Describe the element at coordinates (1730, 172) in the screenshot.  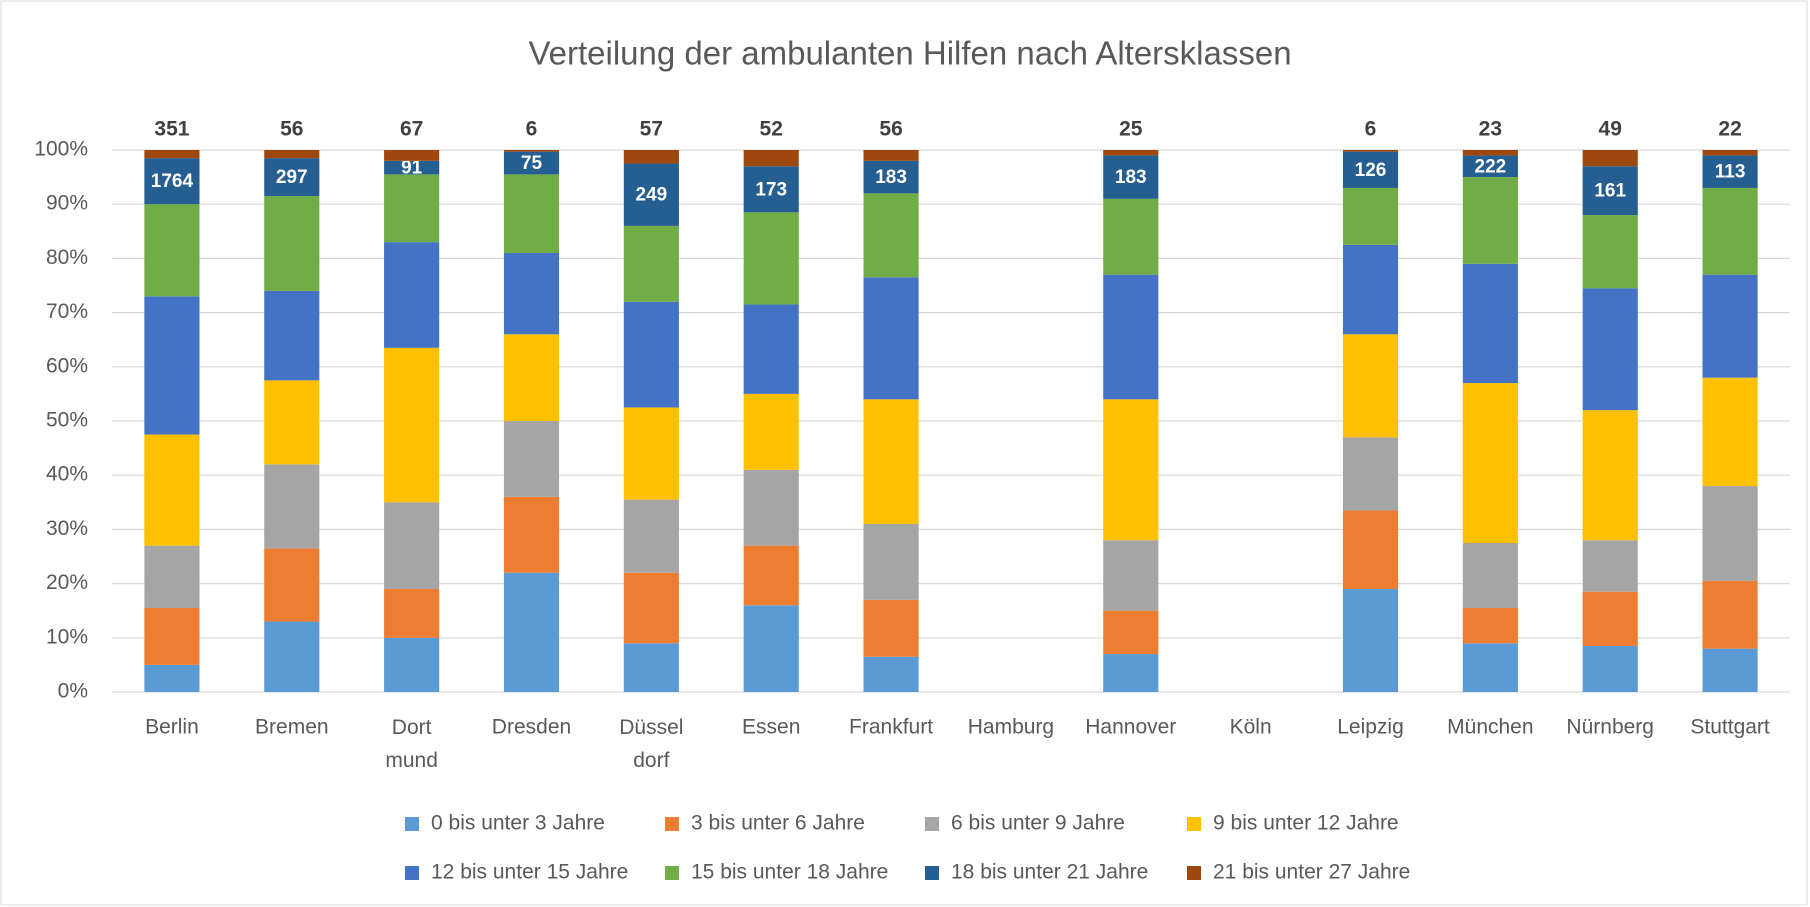
I see `data-label: 113` at that location.